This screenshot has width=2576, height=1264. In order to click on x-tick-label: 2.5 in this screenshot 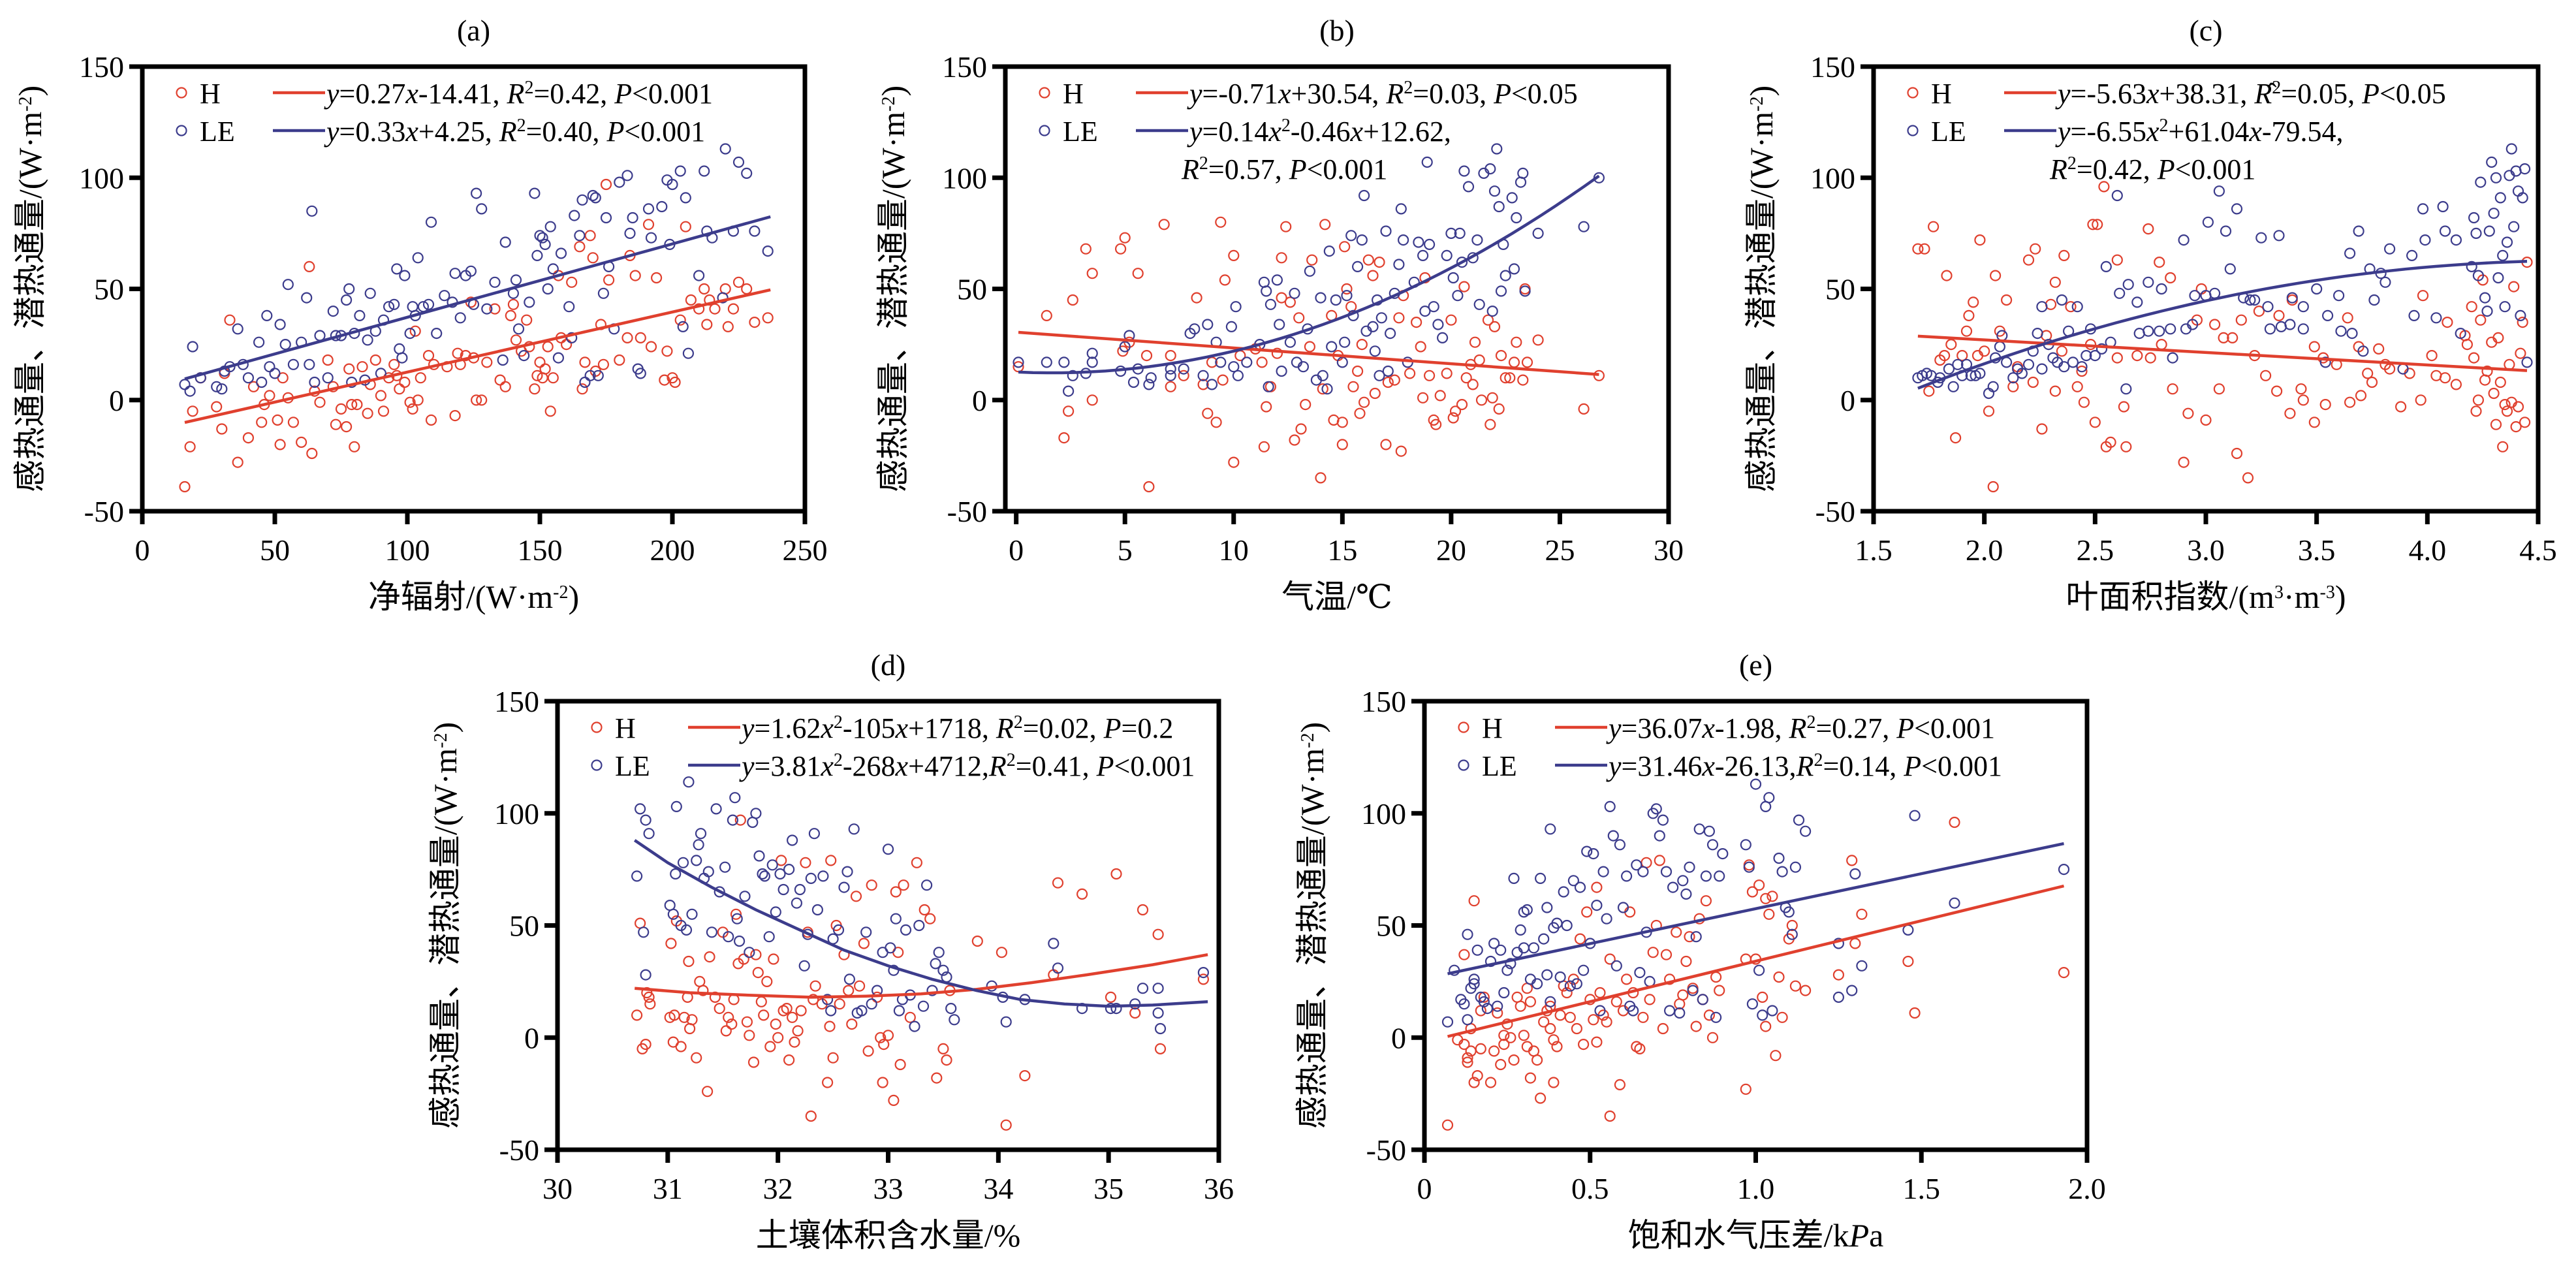, I will do `click(2095, 550)`.